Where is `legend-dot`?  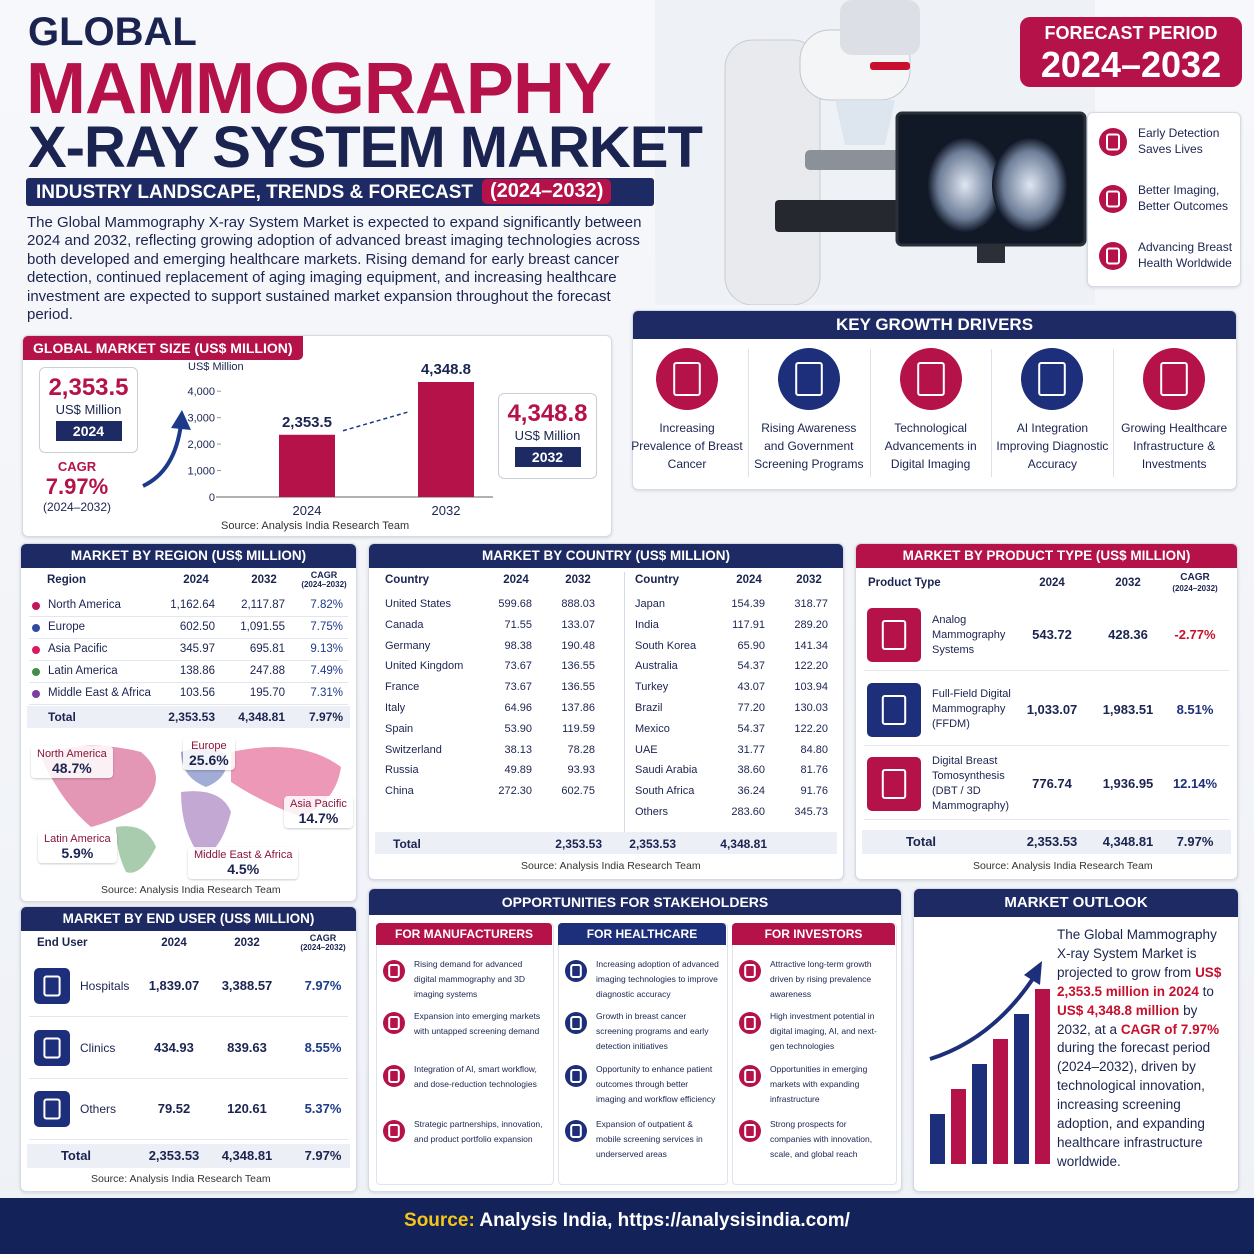
legend-dot is located at coordinates (36, 650).